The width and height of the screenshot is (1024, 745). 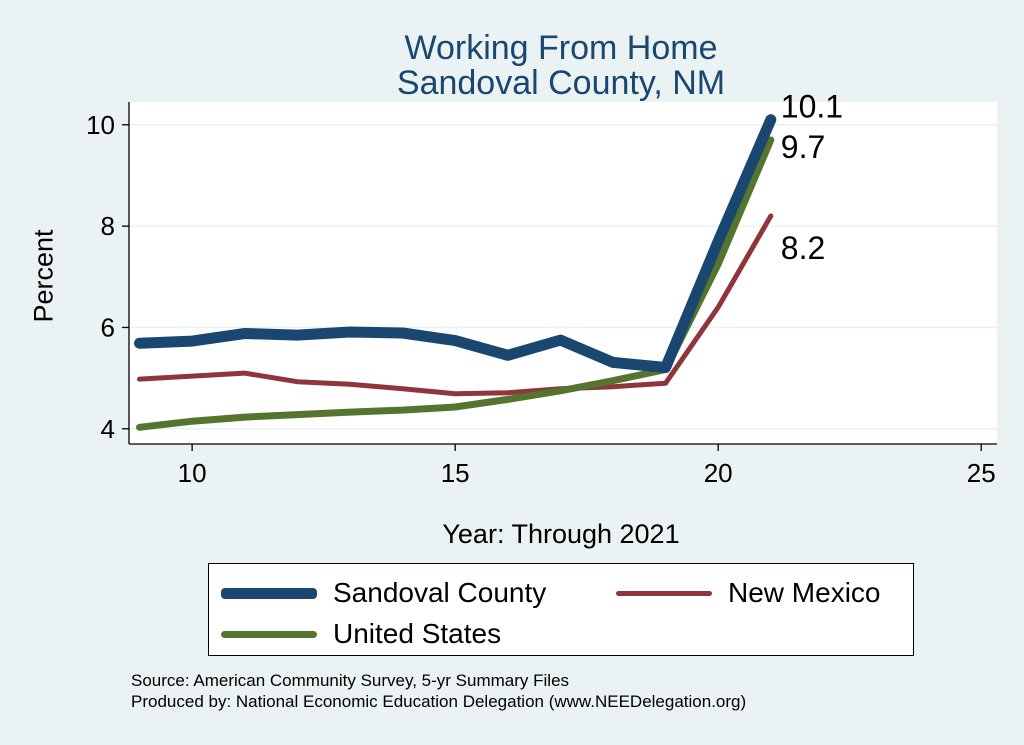 What do you see at coordinates (561, 83) in the screenshot?
I see `chart-subtitle: Sandoval County, NM` at bounding box center [561, 83].